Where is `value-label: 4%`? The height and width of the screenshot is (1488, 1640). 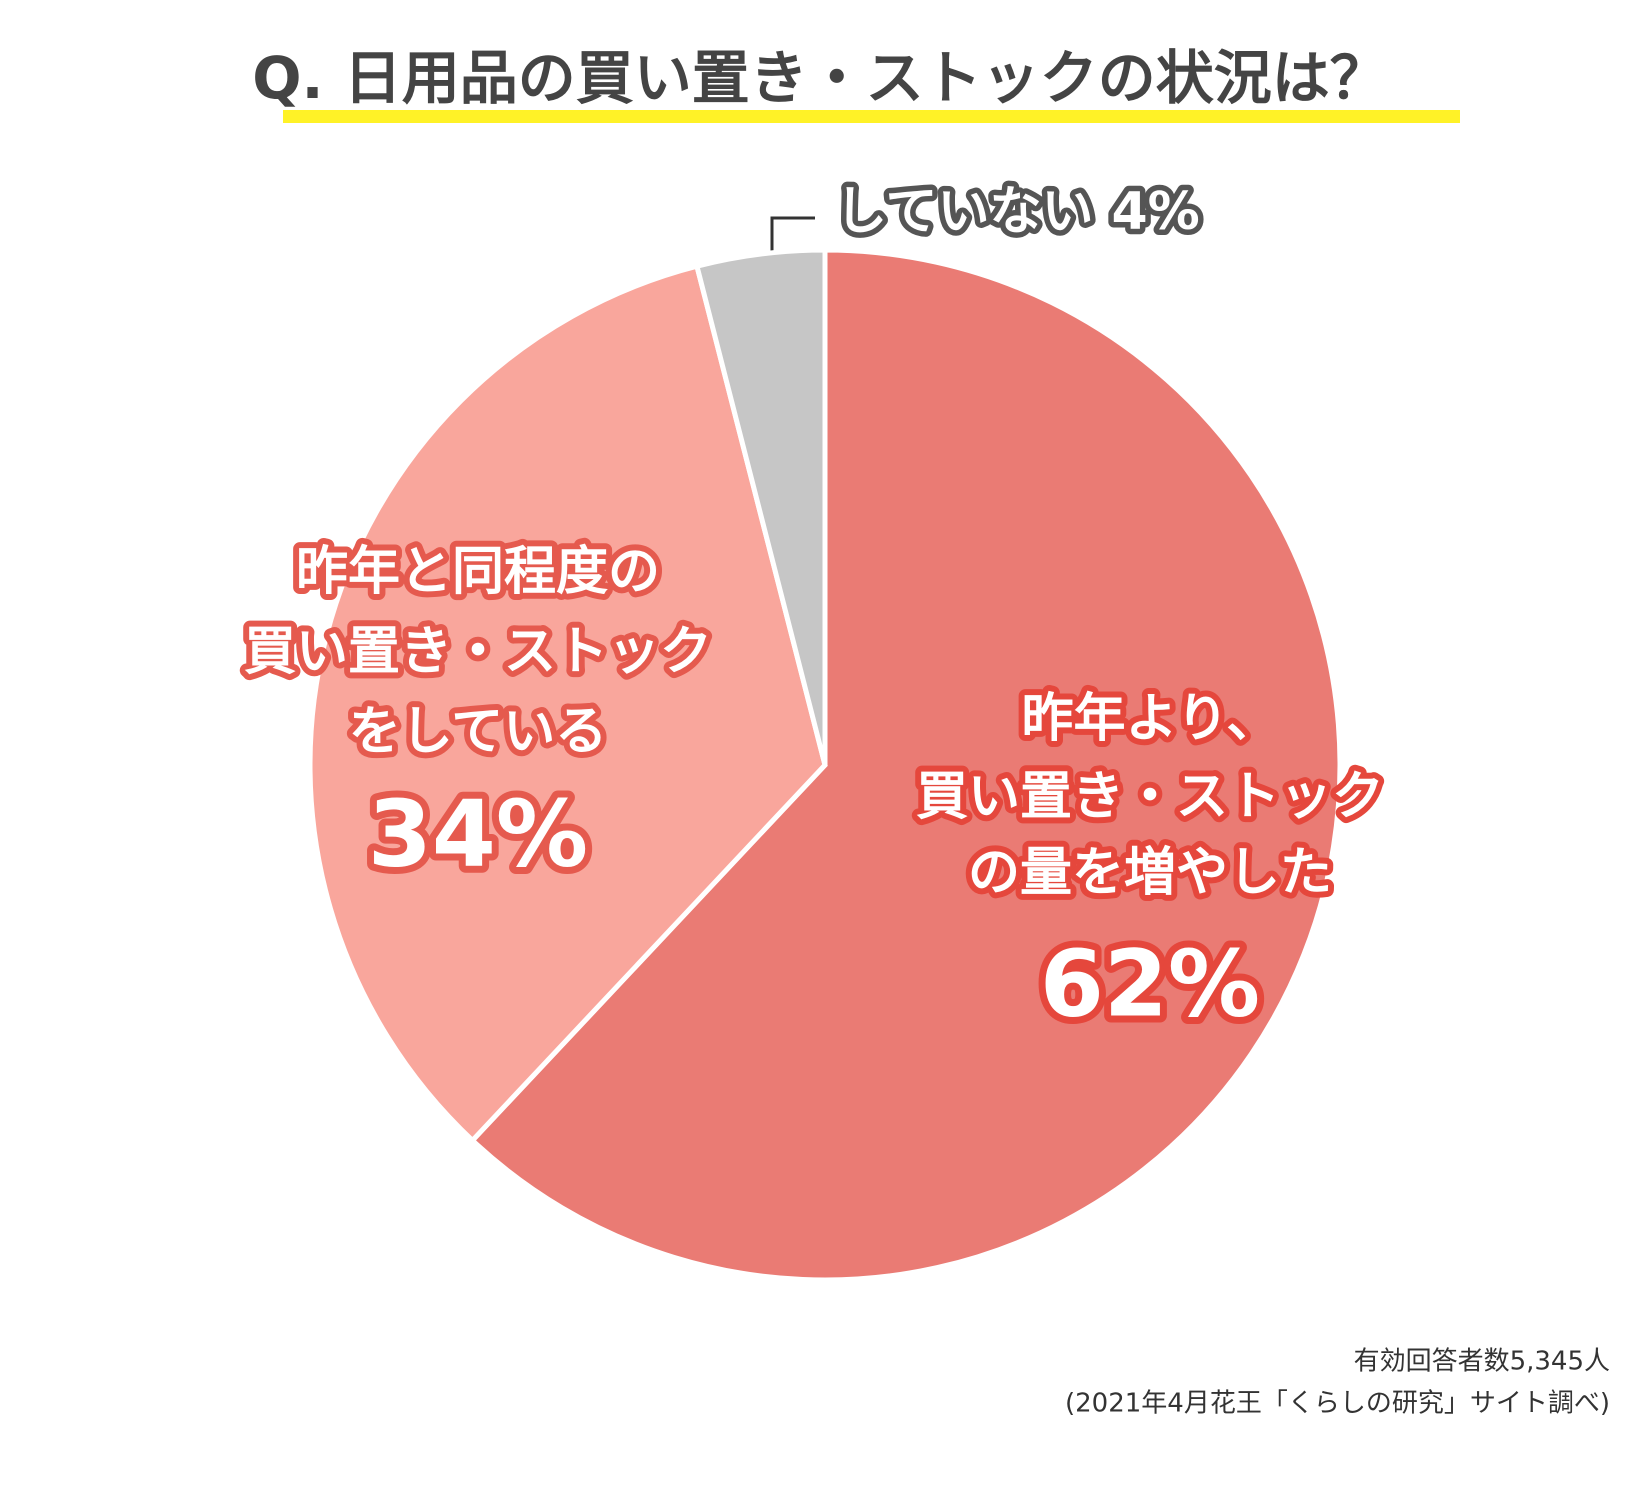
value-label: 4% is located at coordinates (1155, 212).